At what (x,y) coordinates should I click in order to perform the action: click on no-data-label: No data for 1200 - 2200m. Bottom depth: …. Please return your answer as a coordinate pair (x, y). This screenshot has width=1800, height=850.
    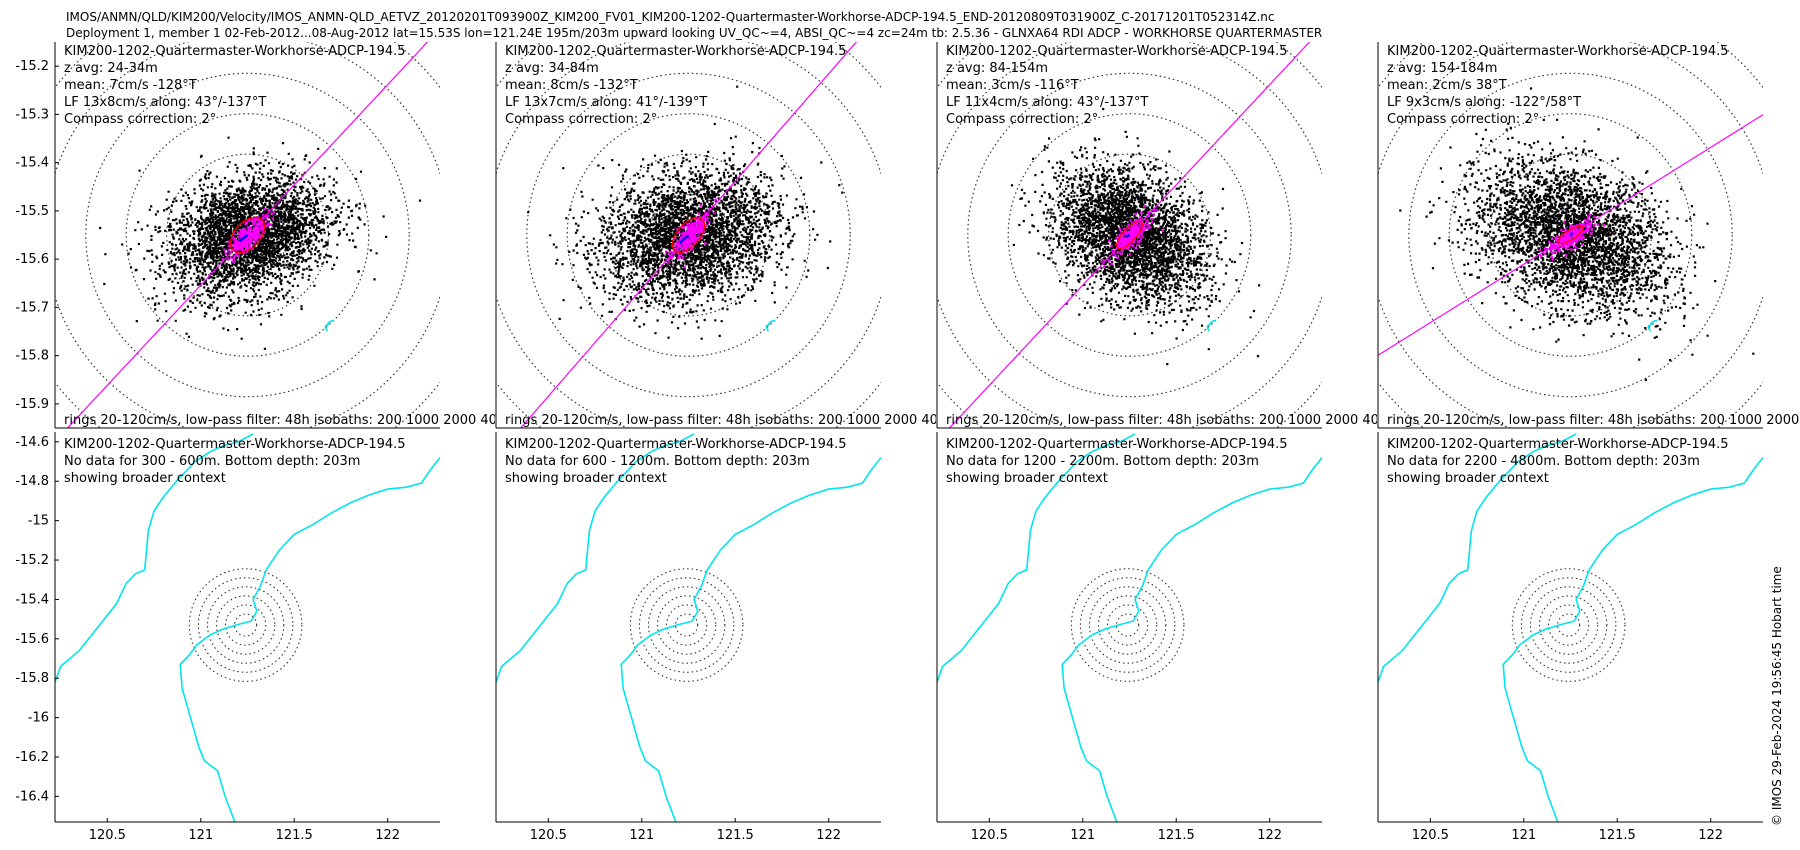
    Looking at the image, I should click on (1102, 461).